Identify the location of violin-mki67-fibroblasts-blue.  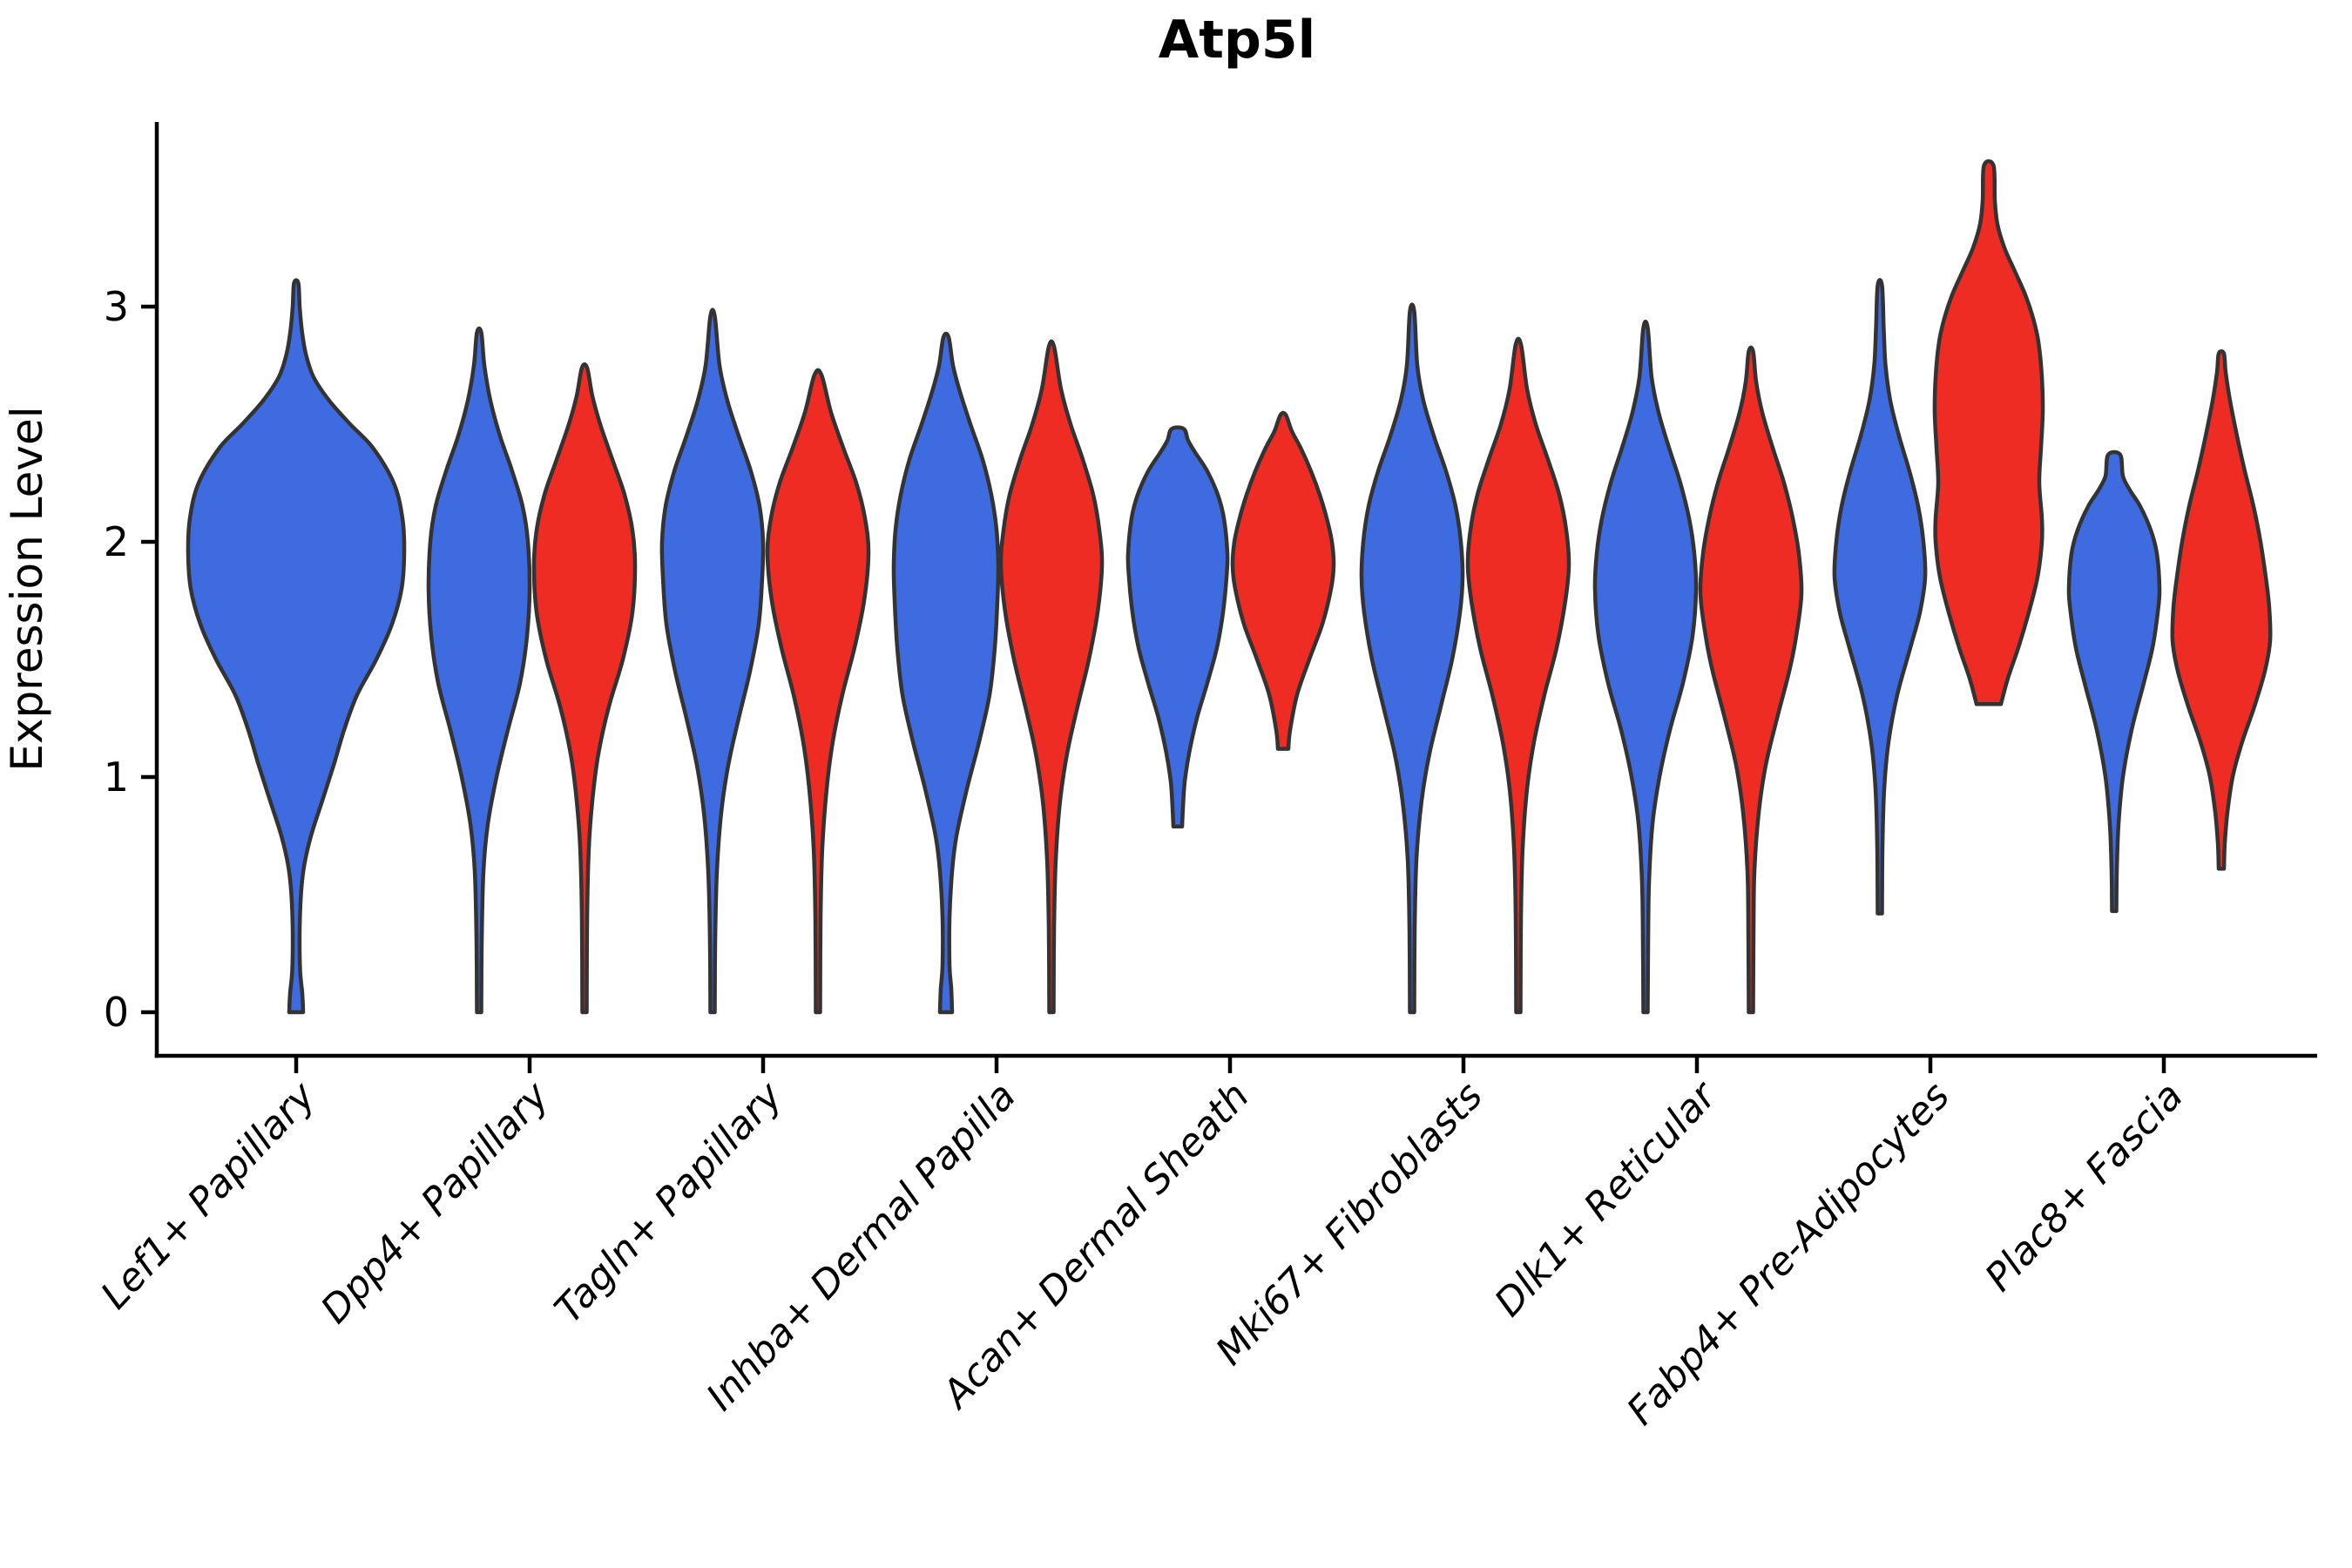
(1412, 658).